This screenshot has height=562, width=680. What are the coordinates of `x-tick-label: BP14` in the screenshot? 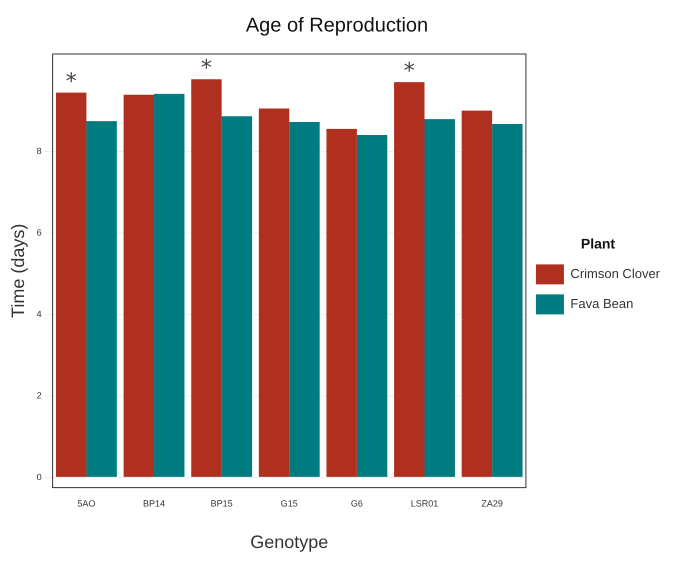 It's located at (154, 503).